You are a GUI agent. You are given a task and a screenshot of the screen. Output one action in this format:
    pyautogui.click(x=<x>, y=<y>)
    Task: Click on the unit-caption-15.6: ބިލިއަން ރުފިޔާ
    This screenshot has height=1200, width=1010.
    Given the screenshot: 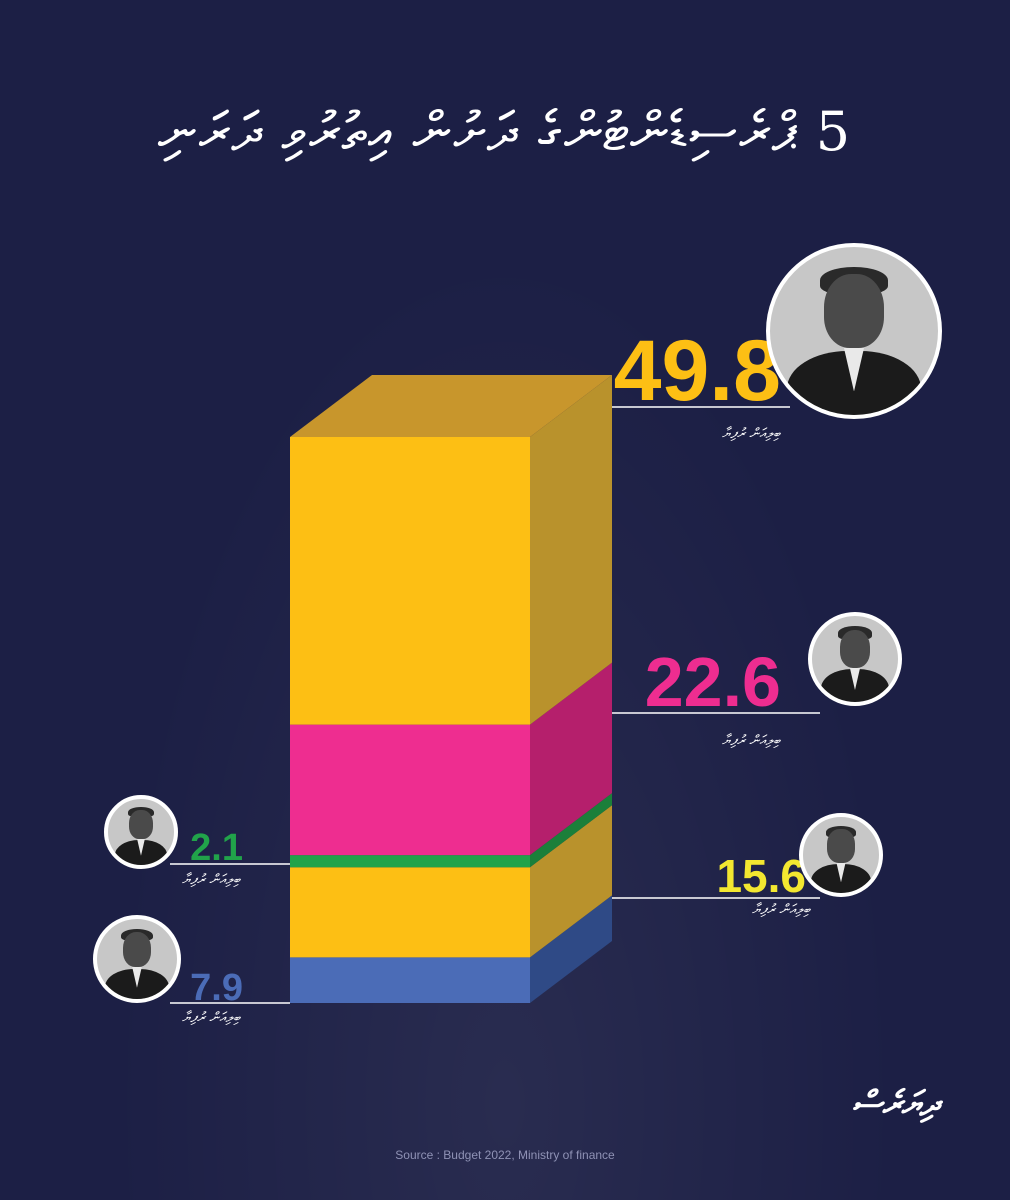 What is the action you would take?
    pyautogui.click(x=781, y=910)
    